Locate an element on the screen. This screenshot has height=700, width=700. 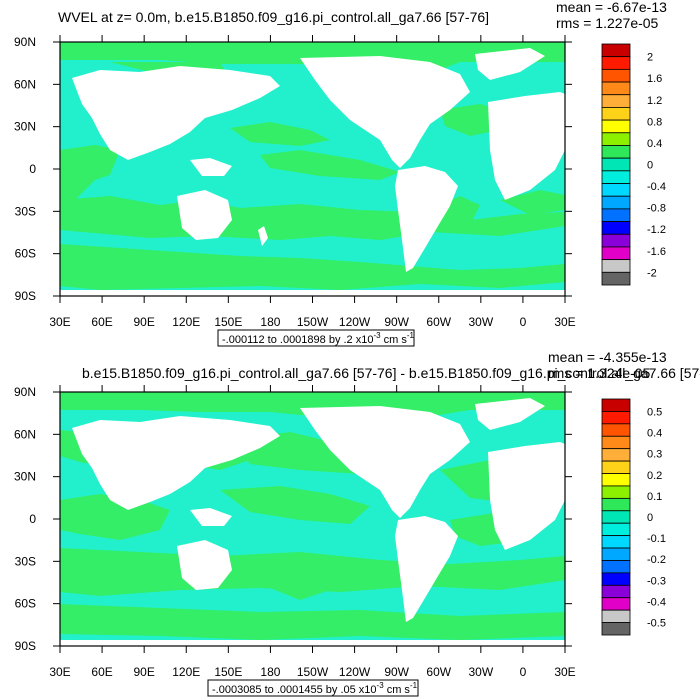
colorbar-label: -0.4 is located at coordinates (656, 602).